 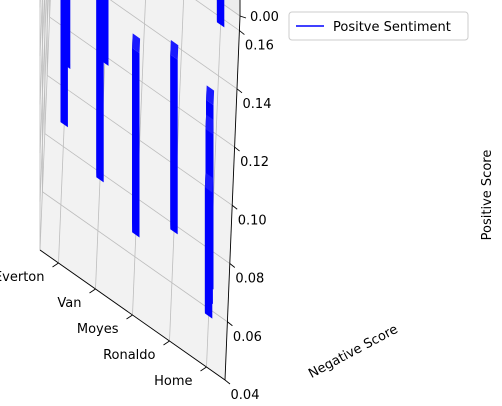 What do you see at coordinates (22, 277) in the screenshot?
I see `x-tick-label: Everton` at bounding box center [22, 277].